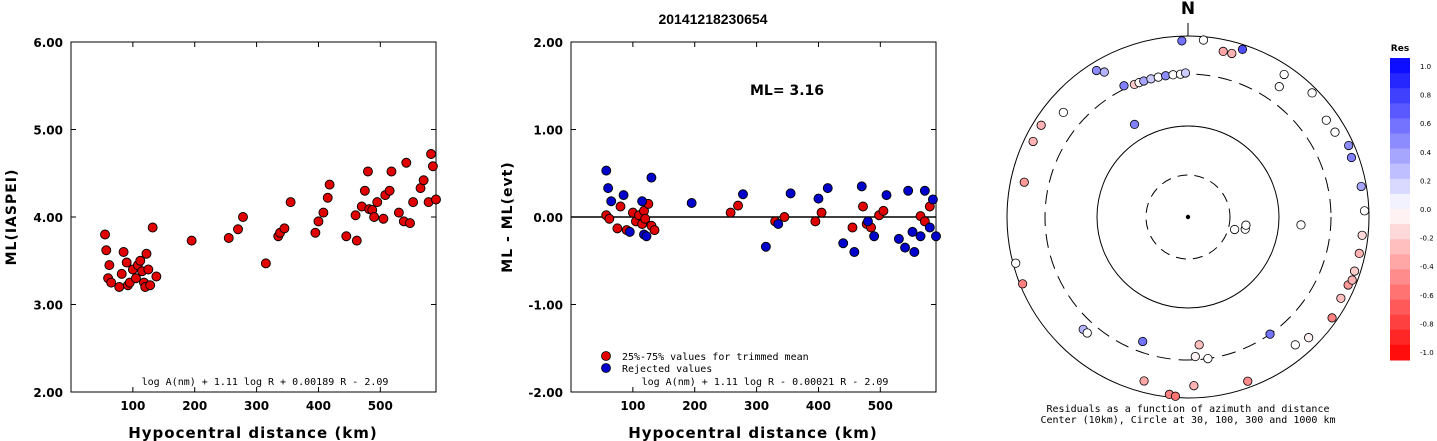  I want to click on center-marker, so click(1188, 217).